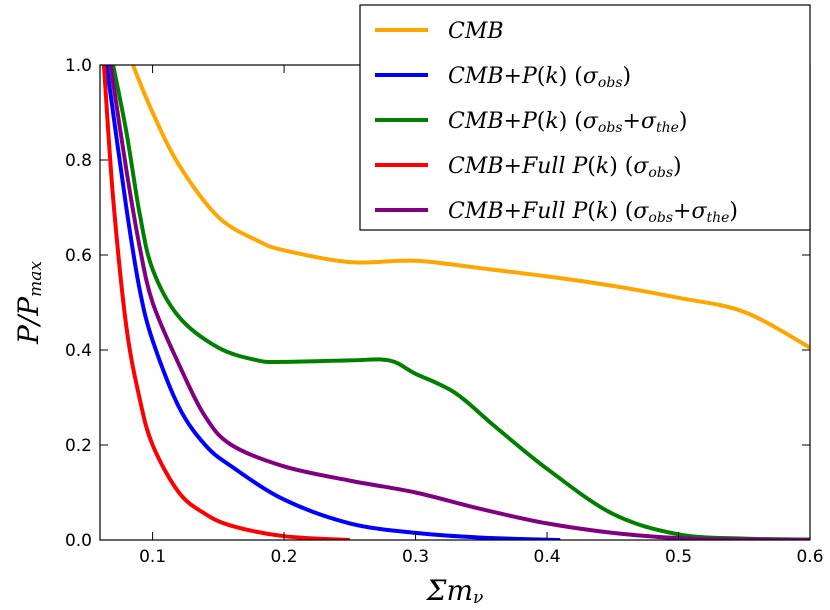 The height and width of the screenshot is (610, 830). What do you see at coordinates (284, 557) in the screenshot?
I see `x-tick-label: 0.2` at bounding box center [284, 557].